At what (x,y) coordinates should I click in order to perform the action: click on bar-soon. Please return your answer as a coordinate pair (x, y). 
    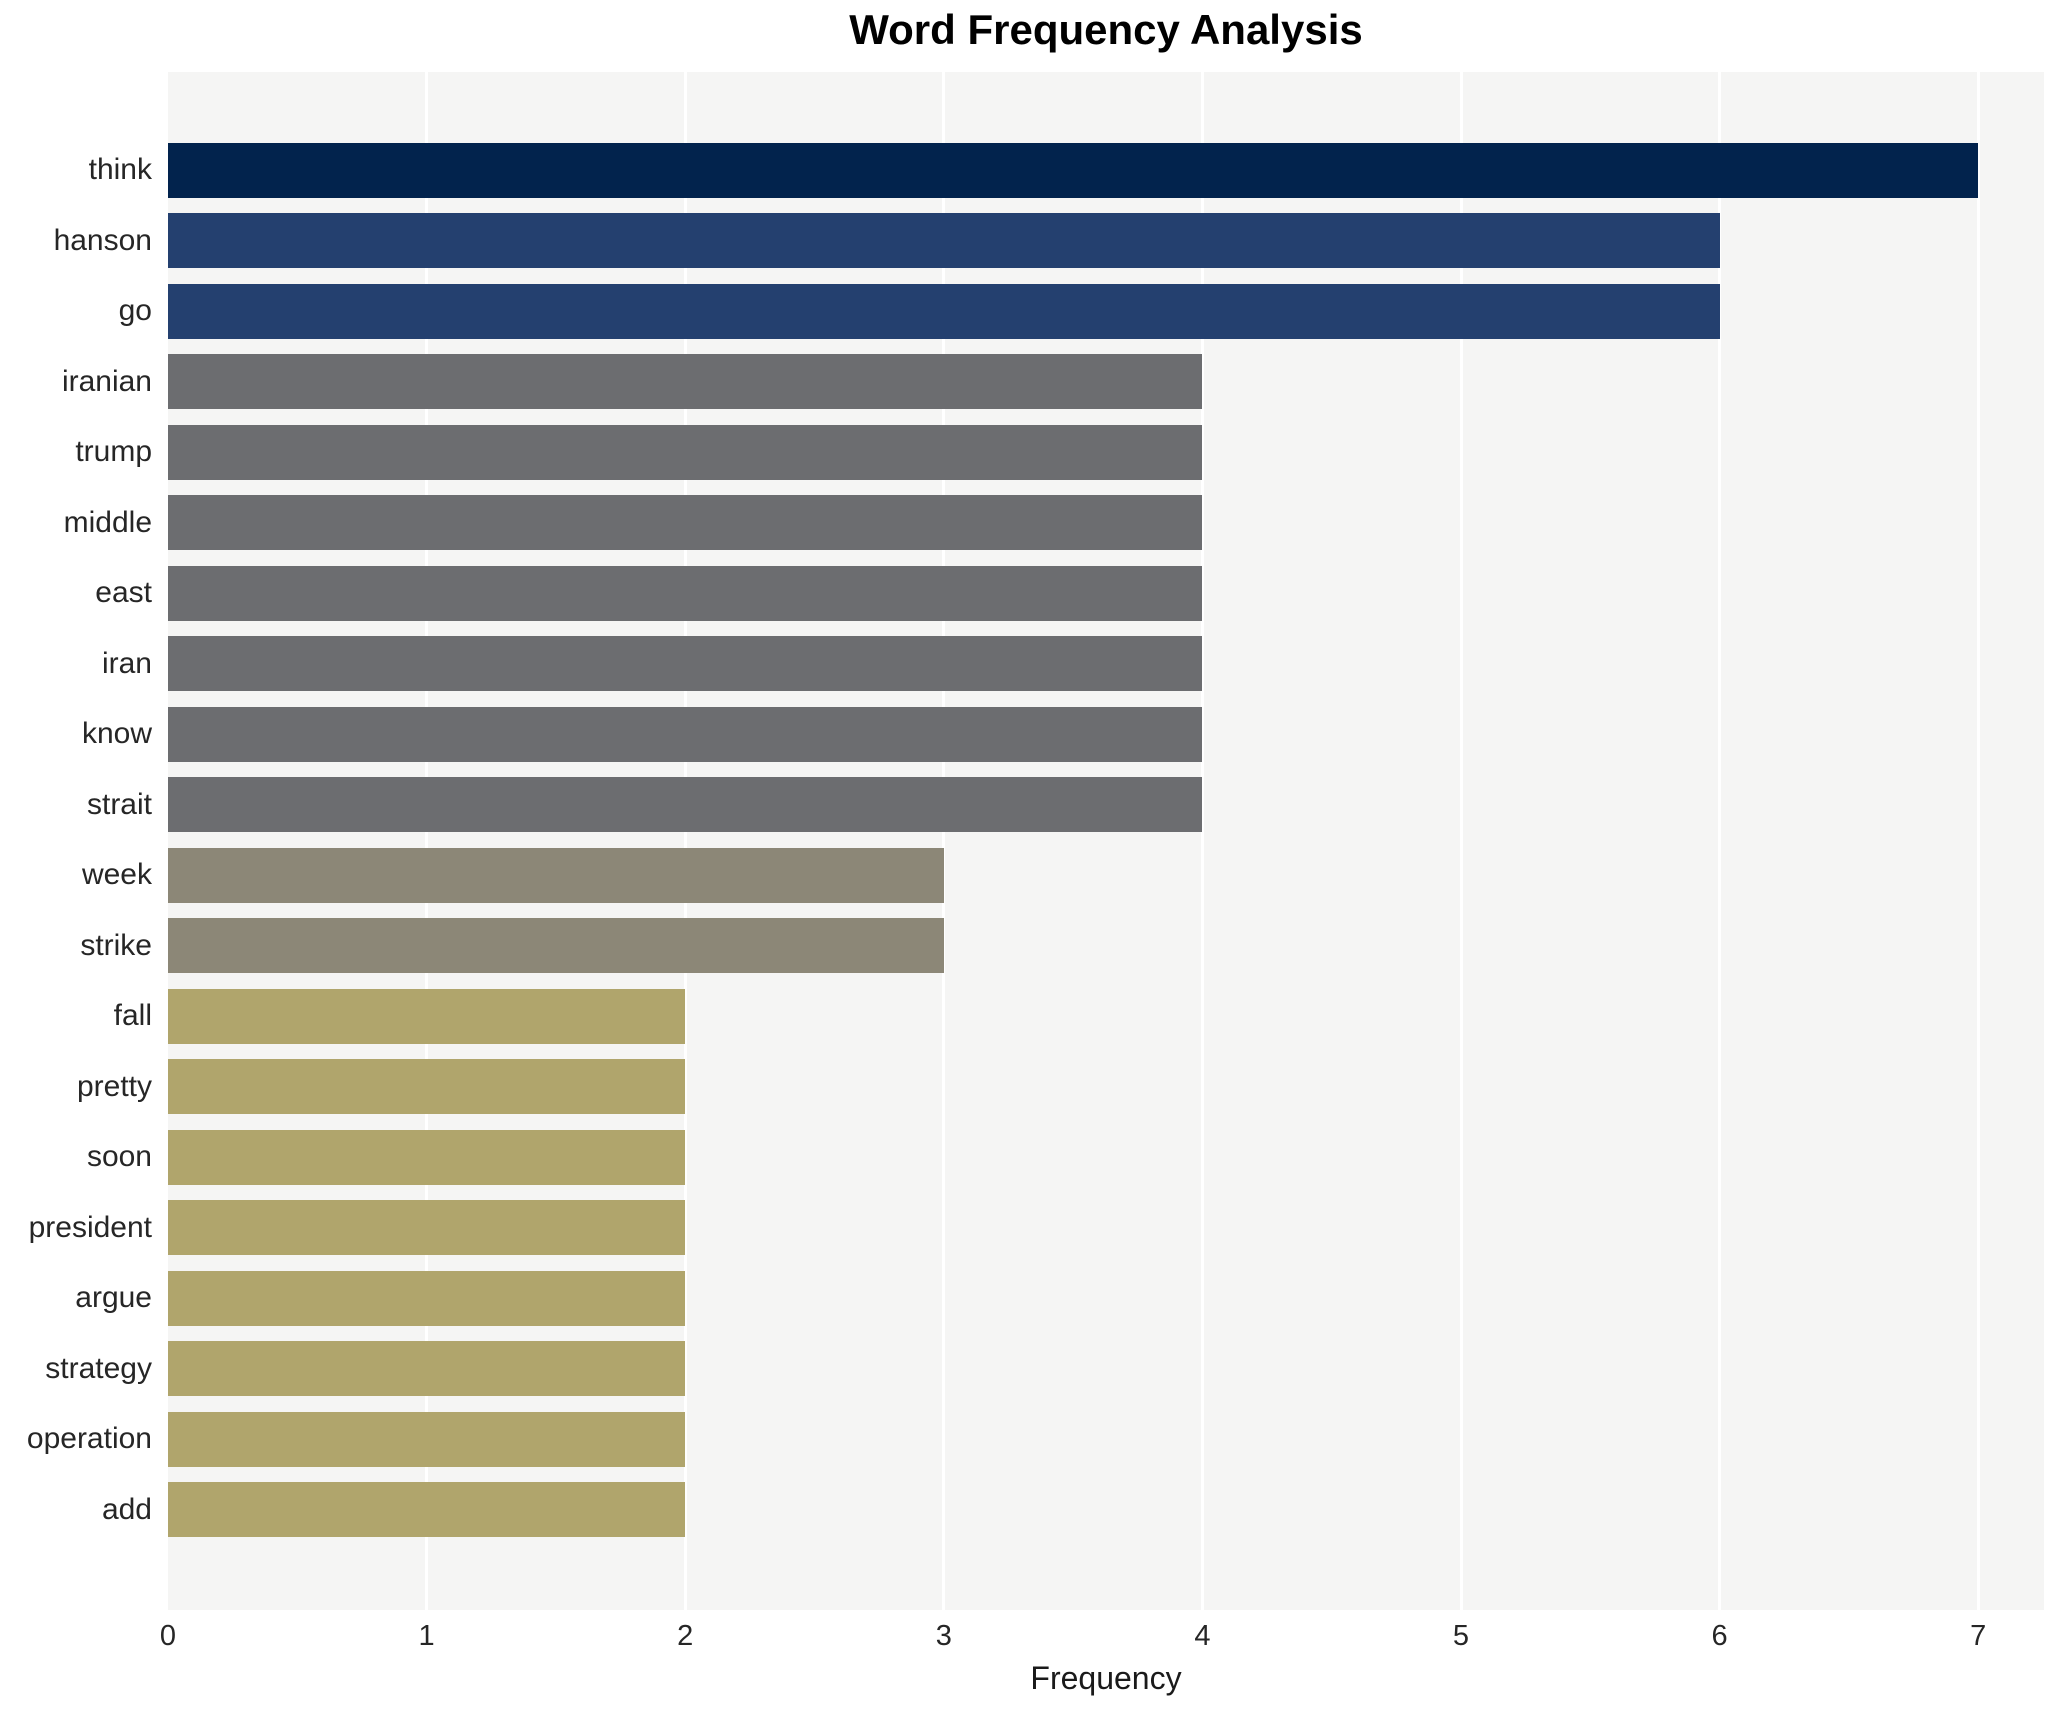
    Looking at the image, I should click on (427, 1157).